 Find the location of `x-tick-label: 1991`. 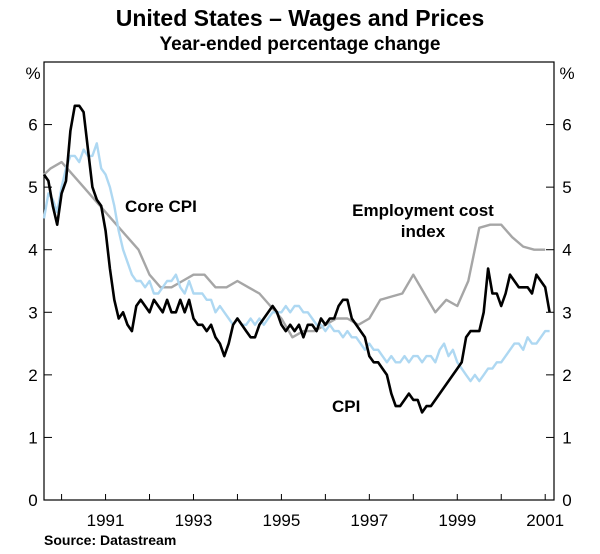

x-tick-label: 1991 is located at coordinates (106, 520).